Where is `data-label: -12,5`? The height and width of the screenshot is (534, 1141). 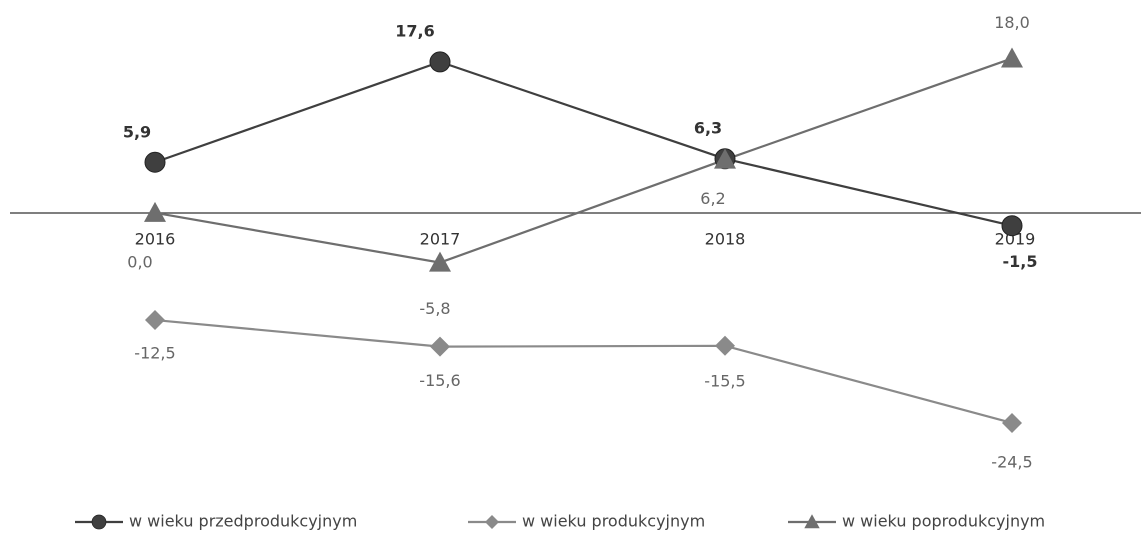
data-label: -12,5 is located at coordinates (154, 353).